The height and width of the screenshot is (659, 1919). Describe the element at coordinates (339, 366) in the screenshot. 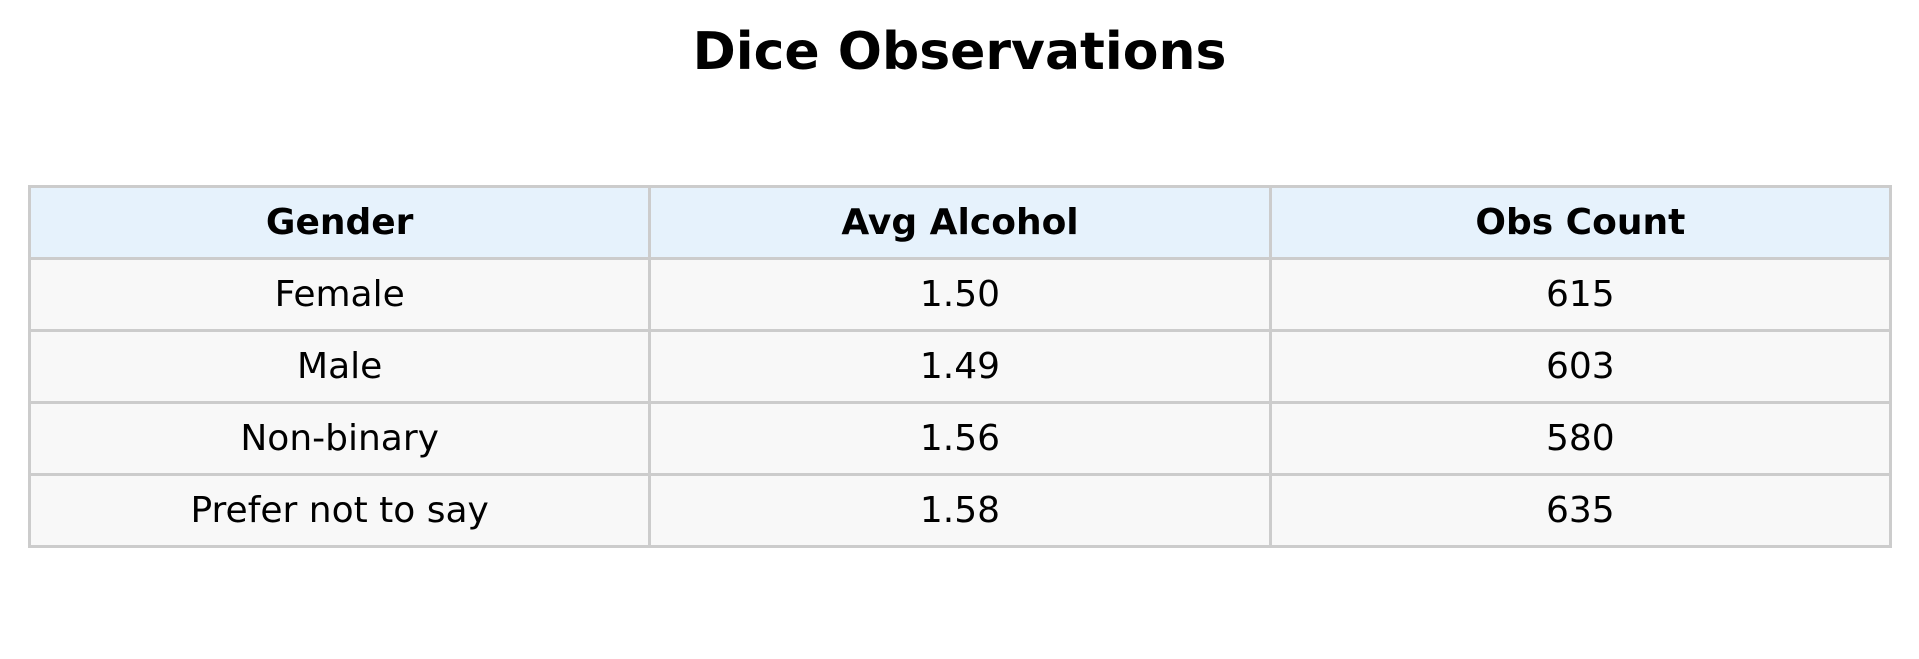

I see `cell-gender: Male` at that location.